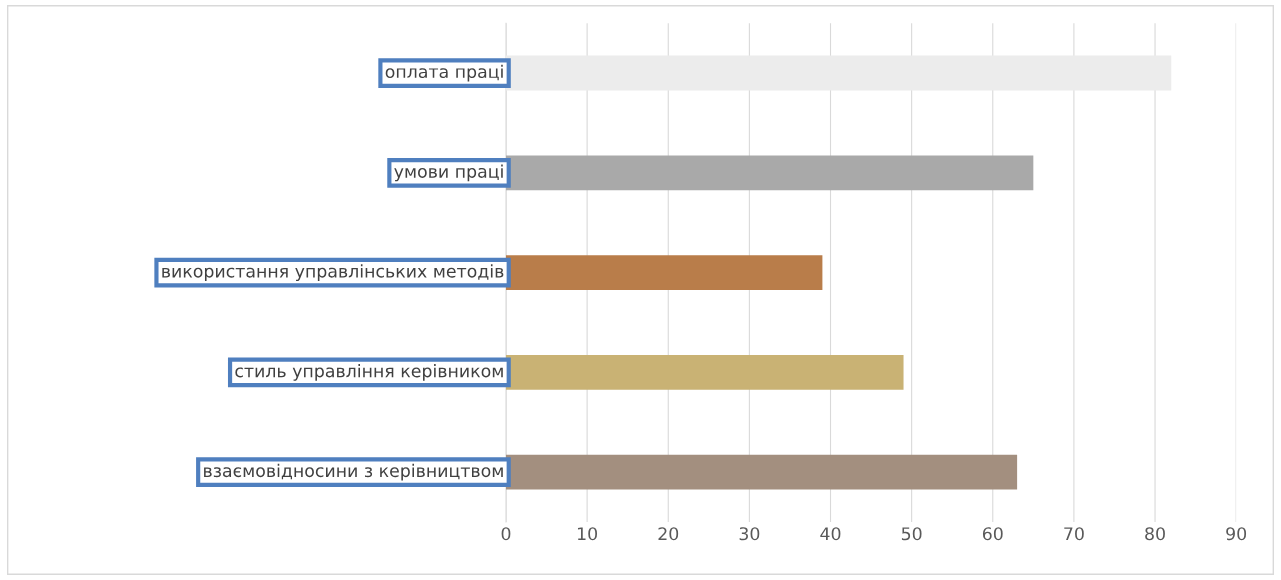  I want to click on x-tick-label: 20, so click(668, 534).